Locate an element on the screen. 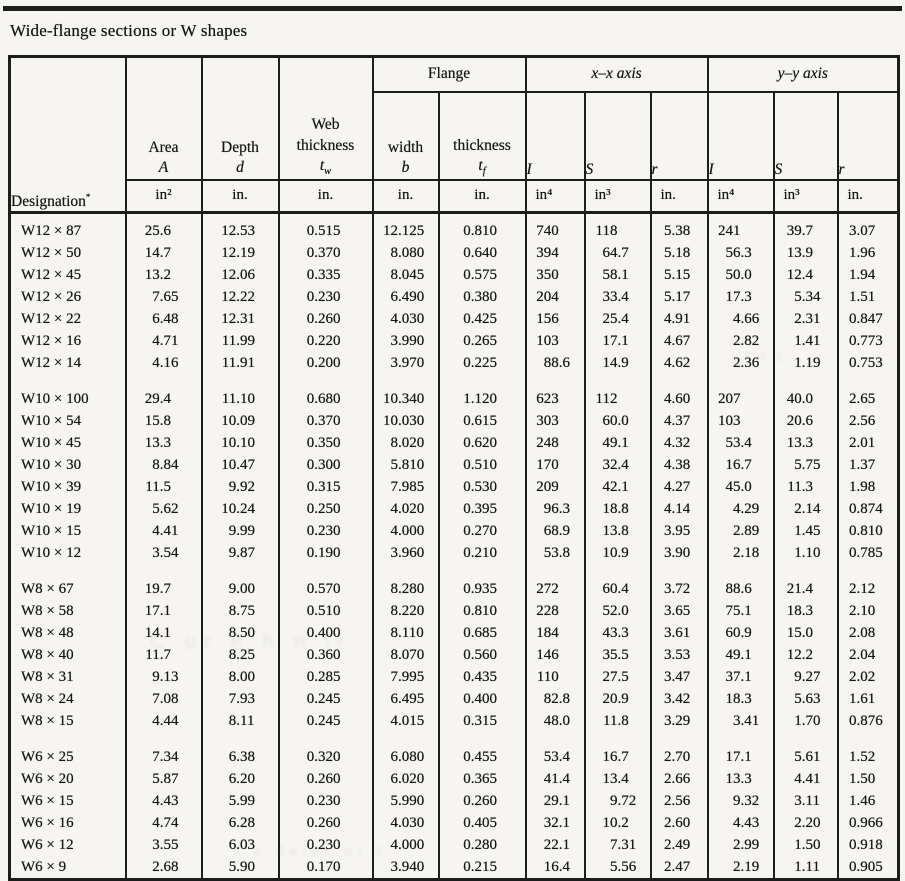 Image resolution: width=905 pixels, height=881 pixels. cell-area: 8.84 is located at coordinates (163, 465).